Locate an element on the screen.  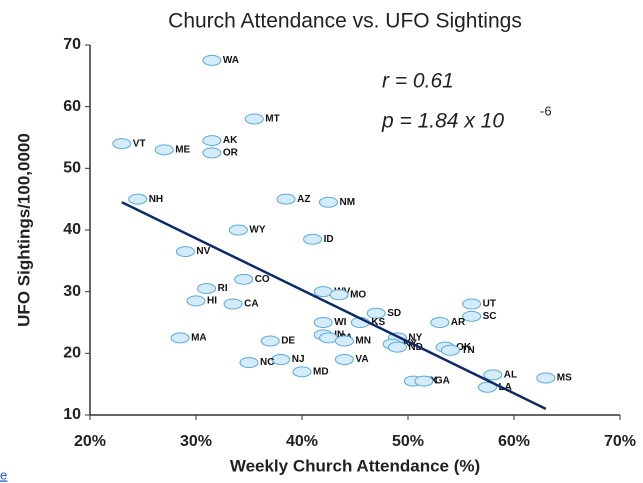
state-label: CO is located at coordinates (262, 279).